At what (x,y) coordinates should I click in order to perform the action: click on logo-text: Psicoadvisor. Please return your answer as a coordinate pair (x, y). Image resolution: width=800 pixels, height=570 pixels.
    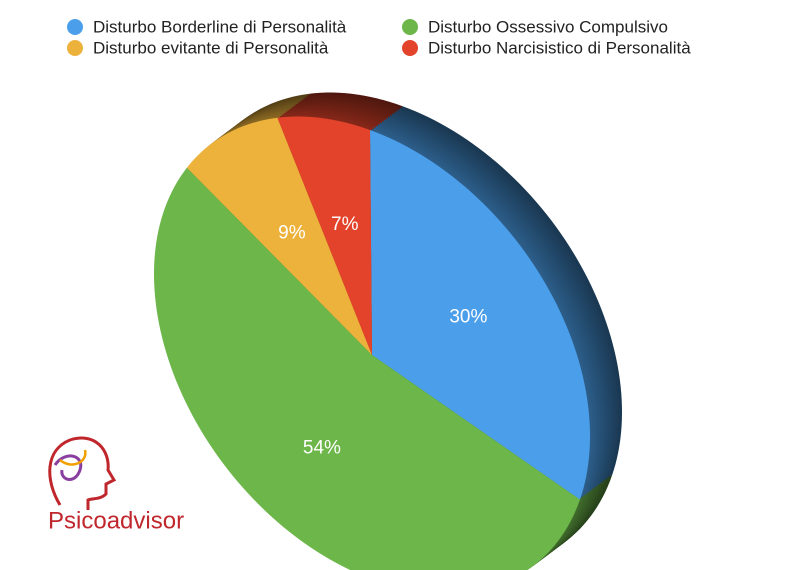
    Looking at the image, I should click on (116, 520).